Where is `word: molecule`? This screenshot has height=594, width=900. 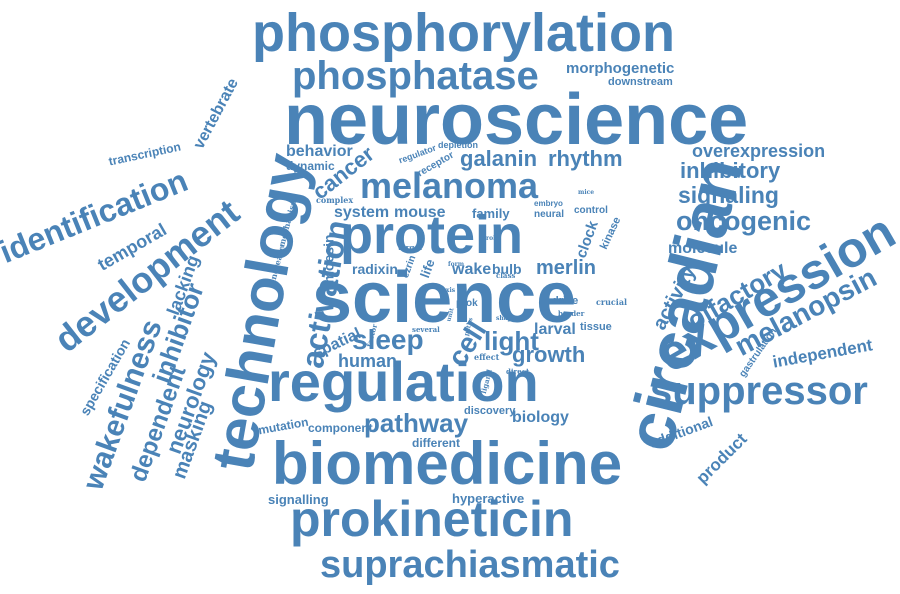 word: molecule is located at coordinates (703, 248).